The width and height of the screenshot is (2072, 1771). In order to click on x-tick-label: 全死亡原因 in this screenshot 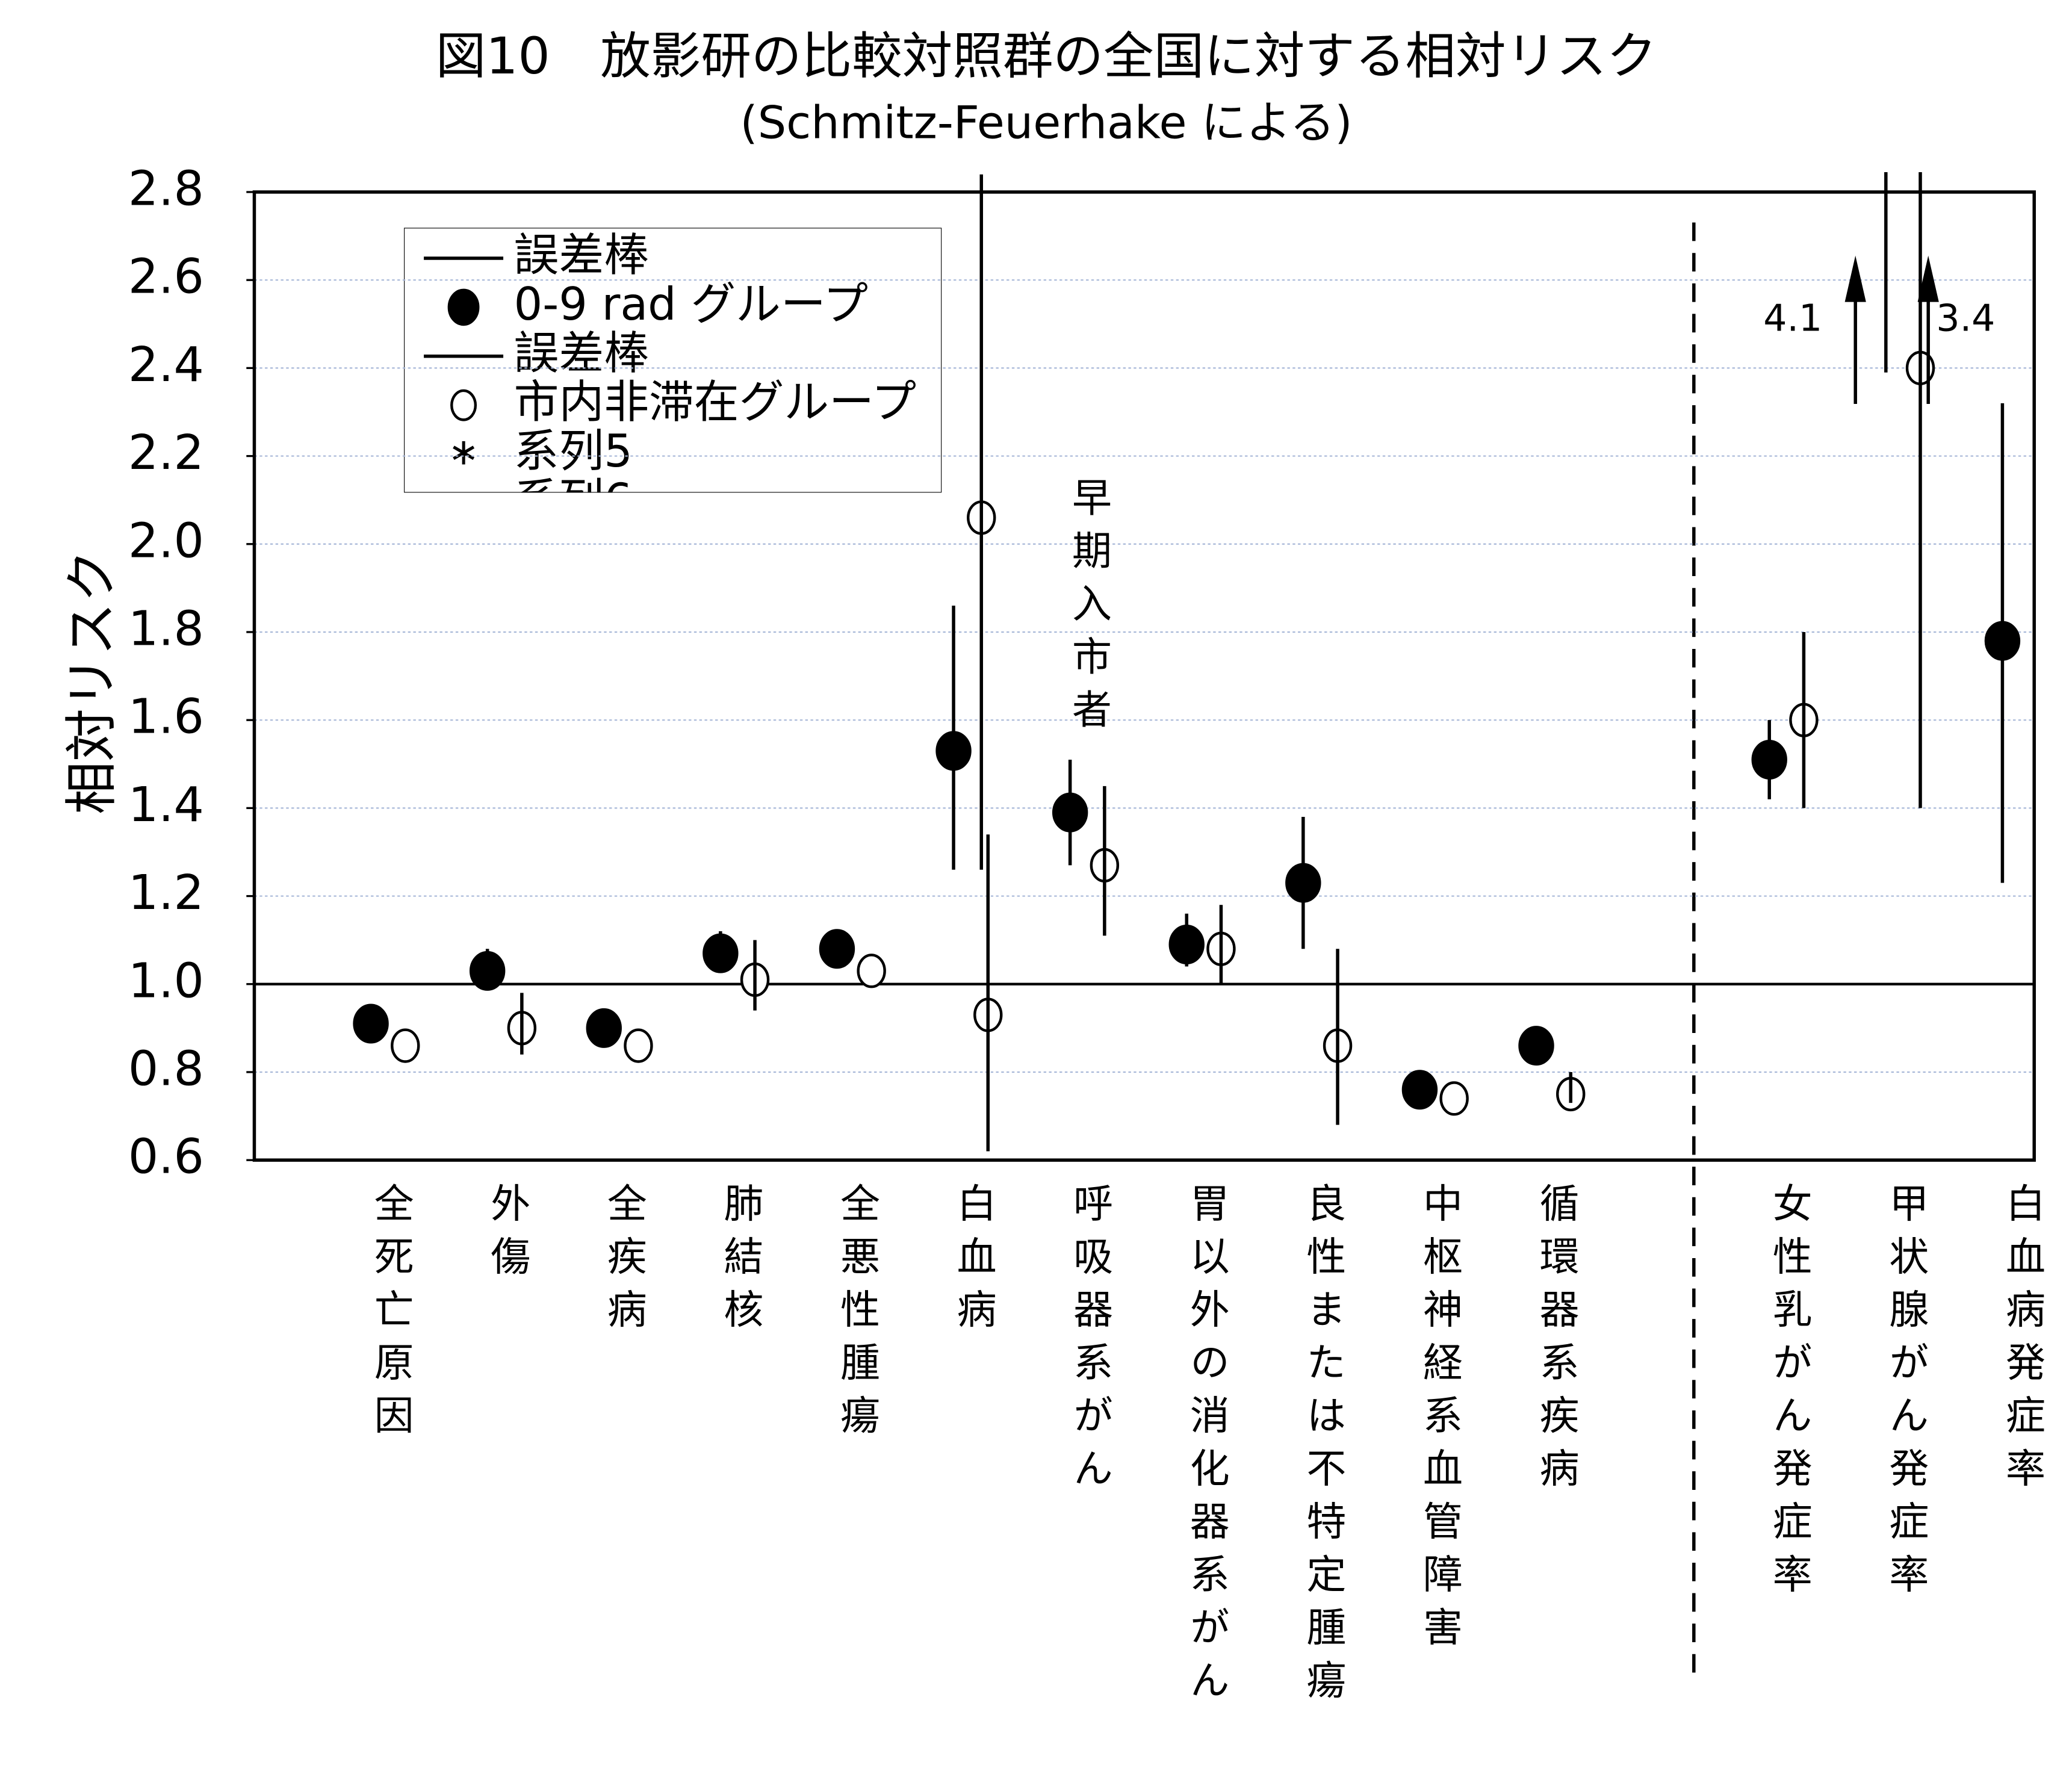, I will do `click(391, 1315)`.